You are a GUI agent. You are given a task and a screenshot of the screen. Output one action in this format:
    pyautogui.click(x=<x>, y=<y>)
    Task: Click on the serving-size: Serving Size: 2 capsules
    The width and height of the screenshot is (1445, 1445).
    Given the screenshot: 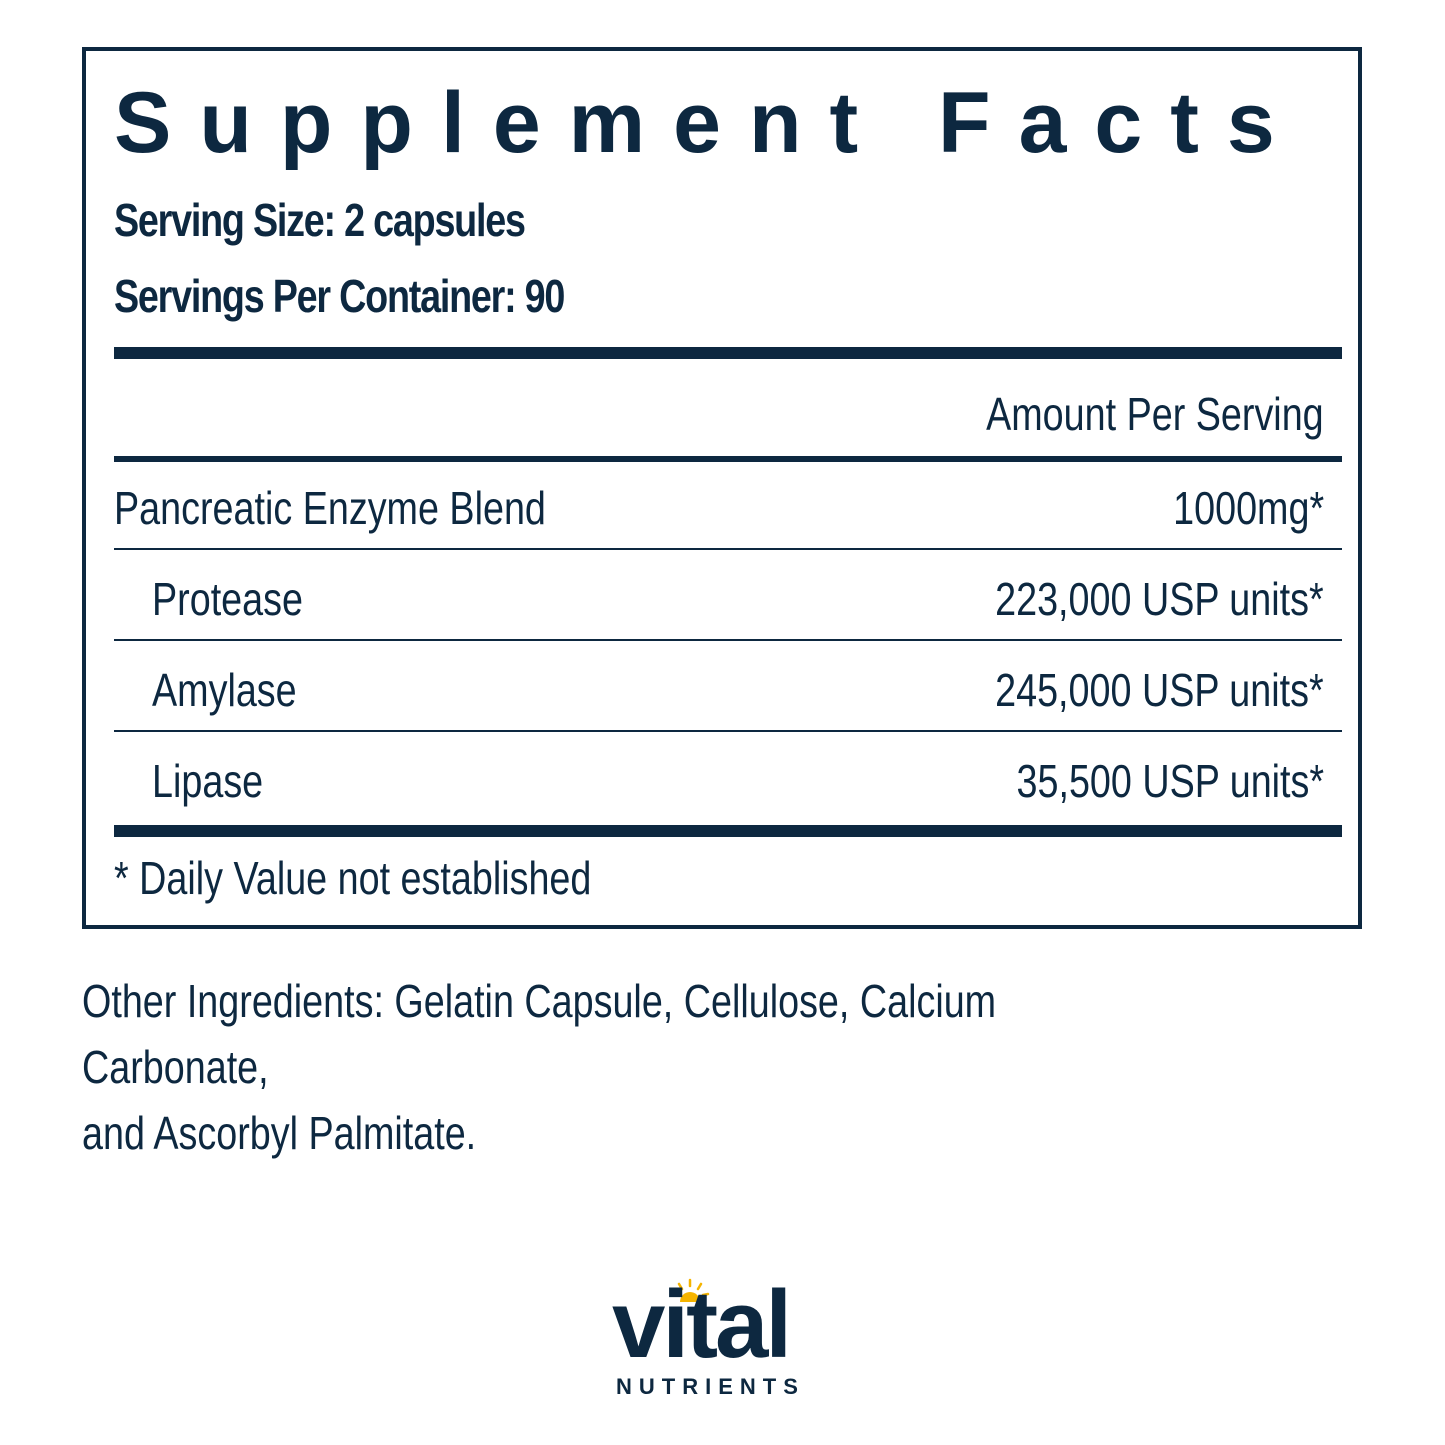 What is the action you would take?
    pyautogui.click(x=320, y=220)
    